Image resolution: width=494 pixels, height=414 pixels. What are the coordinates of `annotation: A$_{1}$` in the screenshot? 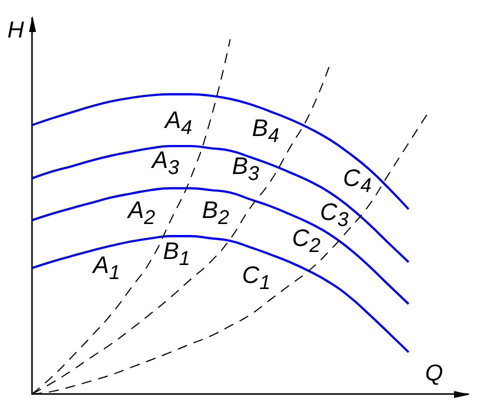 It's located at (106, 268).